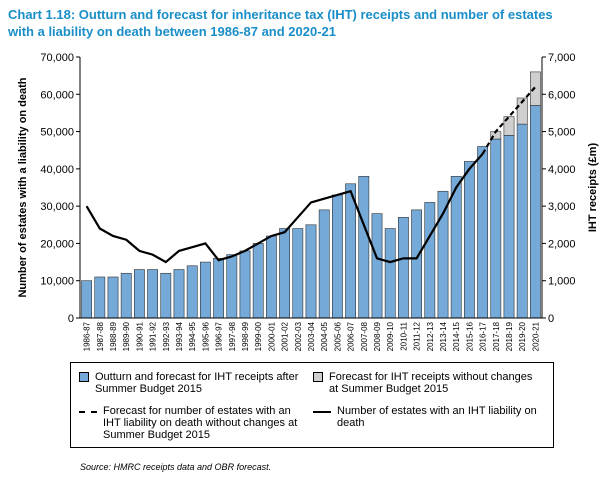 This screenshot has width=612, height=492. I want to click on x-tick-label: 1989-90, so click(126, 336).